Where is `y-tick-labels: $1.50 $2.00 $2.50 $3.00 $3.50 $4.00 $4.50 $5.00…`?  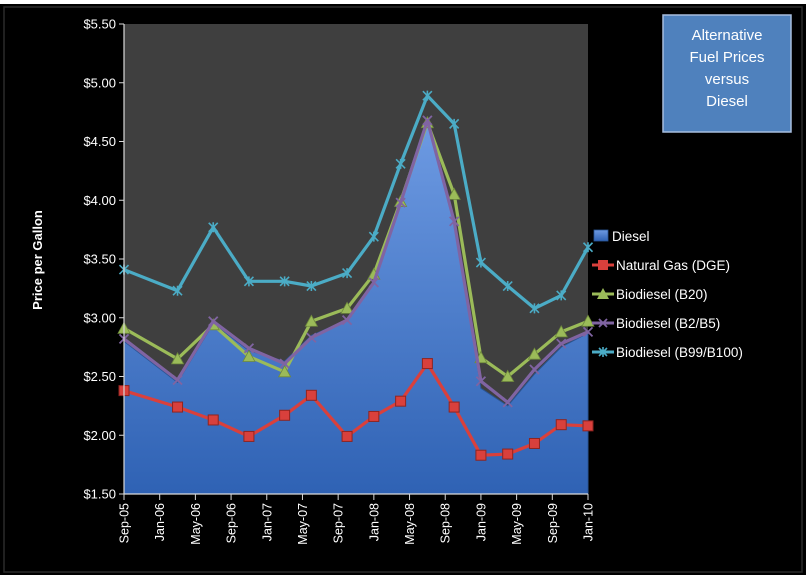
y-tick-labels: $1.50 $2.00 $2.50 $3.00 $3.50 $4.00 $4.50 $5.00… is located at coordinates (99, 259).